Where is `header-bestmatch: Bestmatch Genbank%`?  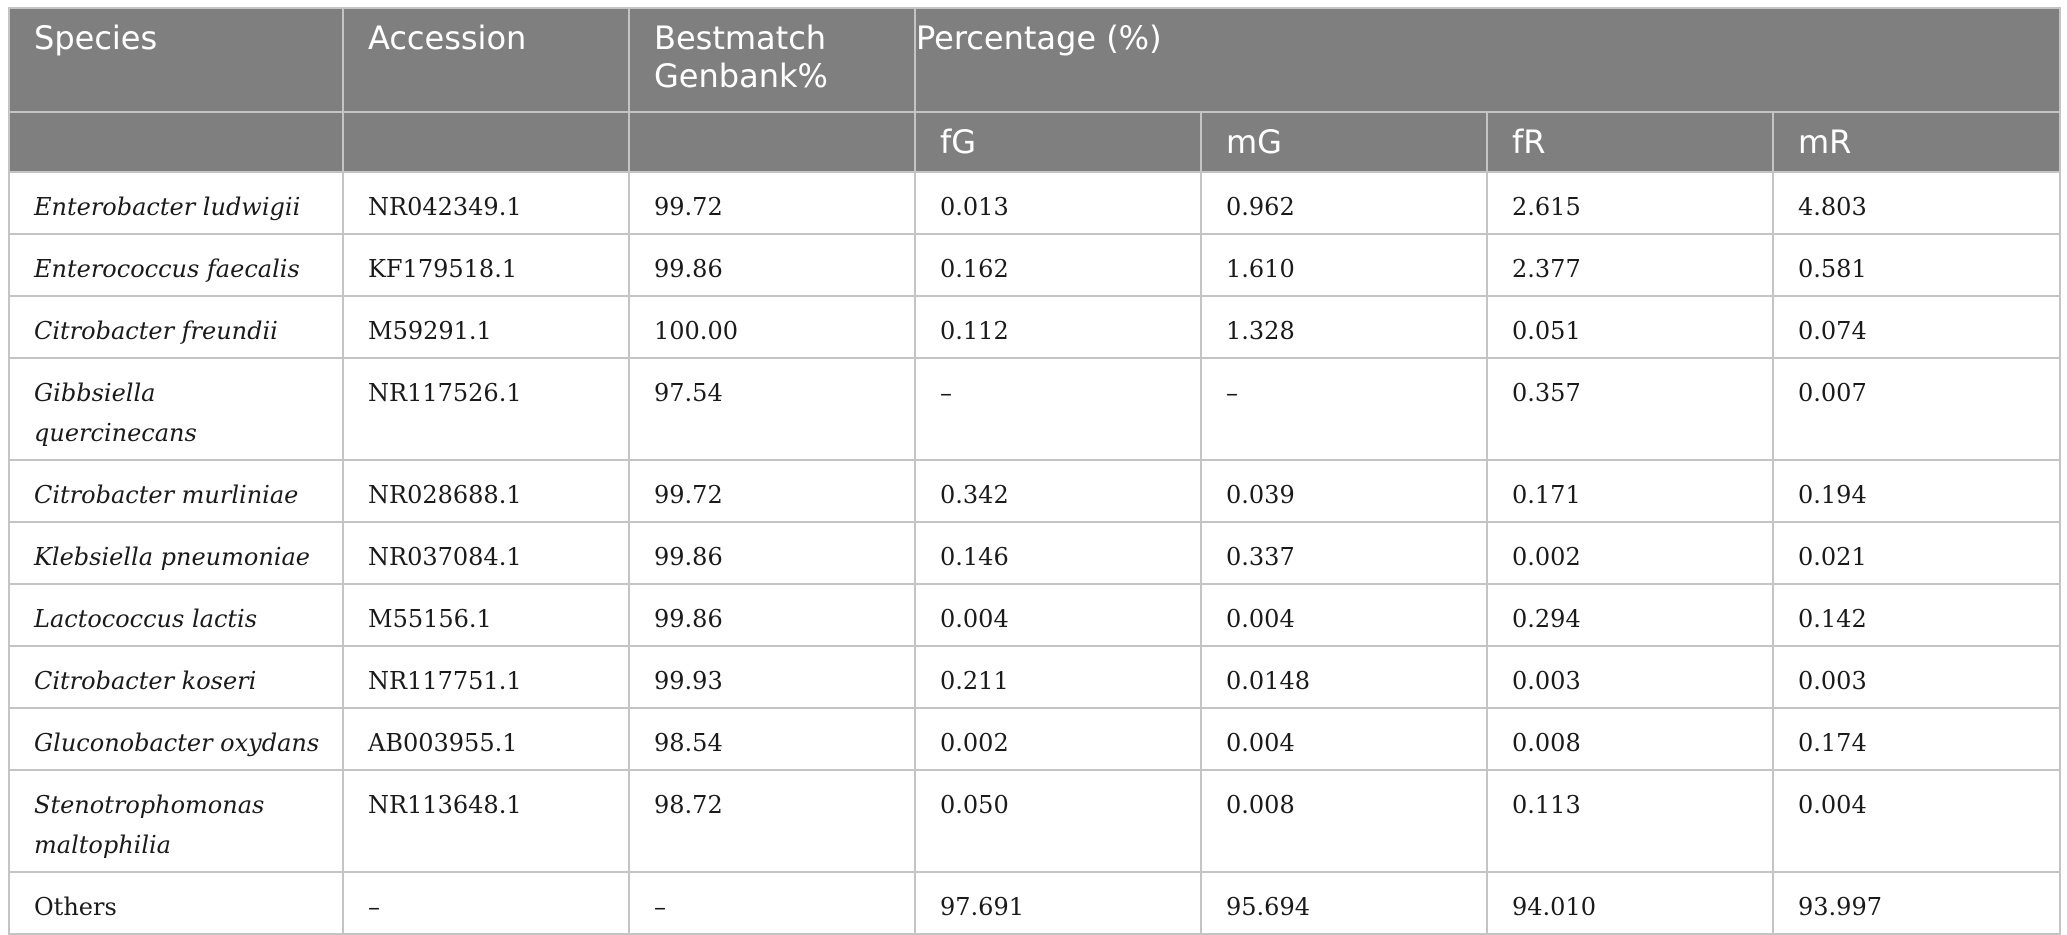
header-bestmatch: Bestmatch Genbank% is located at coordinates (772, 60).